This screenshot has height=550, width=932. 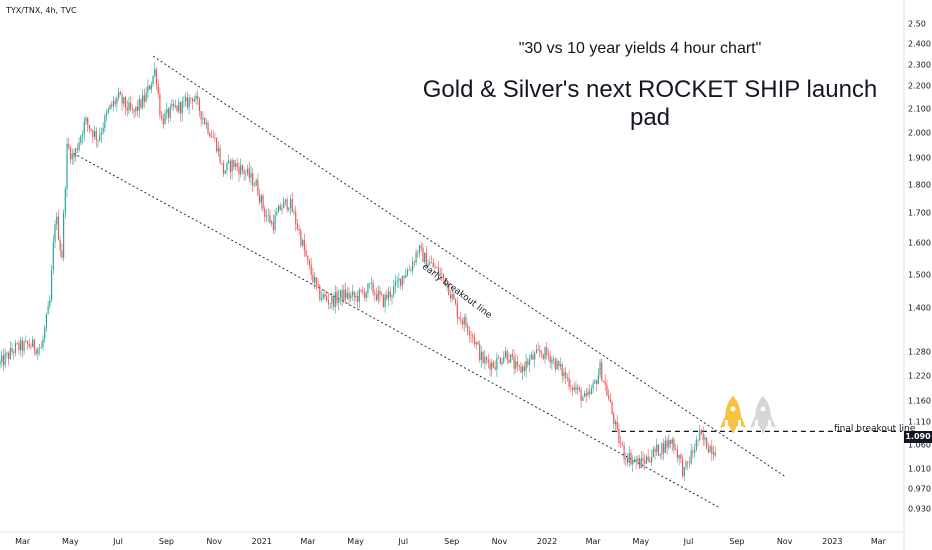 What do you see at coordinates (919, 275) in the screenshot?
I see `y-tick-label: 1.500` at bounding box center [919, 275].